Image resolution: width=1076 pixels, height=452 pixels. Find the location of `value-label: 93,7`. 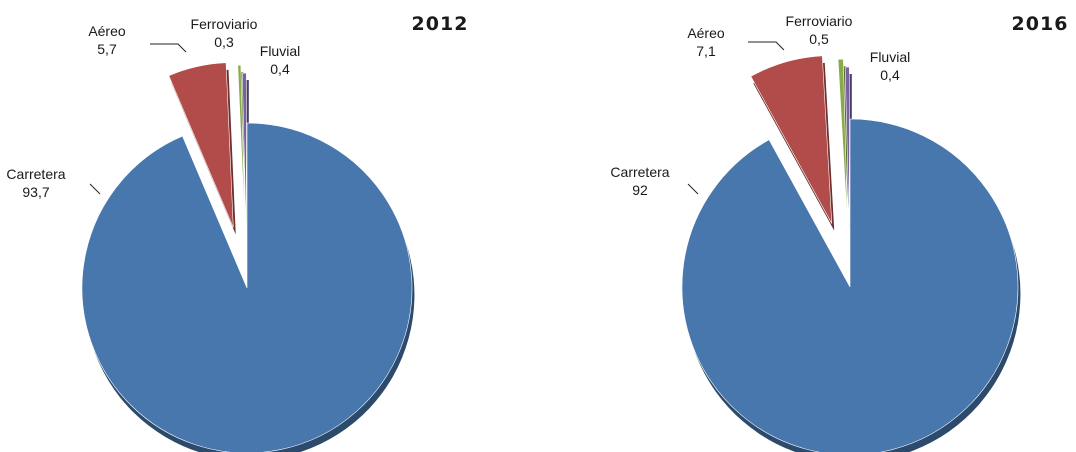

value-label: 93,7 is located at coordinates (35, 192).